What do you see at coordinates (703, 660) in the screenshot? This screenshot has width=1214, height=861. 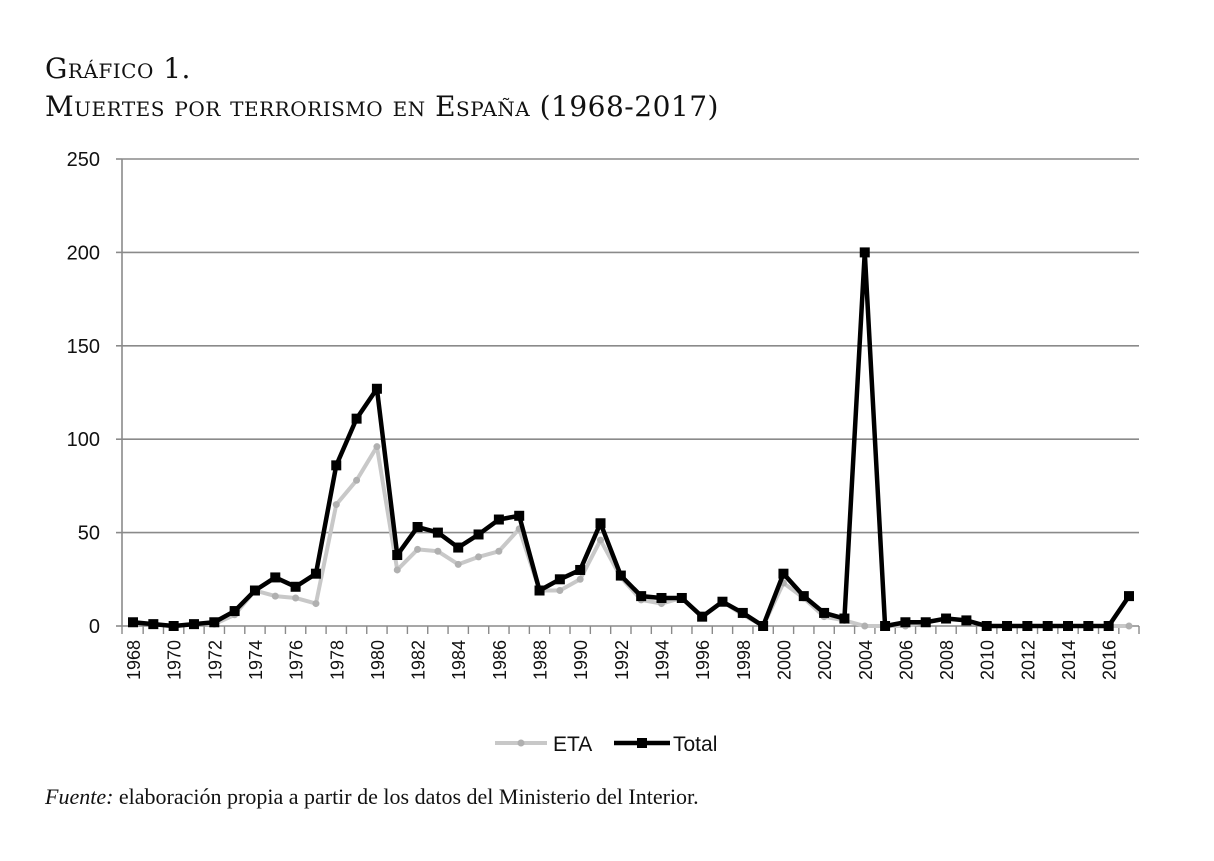 I see `x-tick-label: 1996` at bounding box center [703, 660].